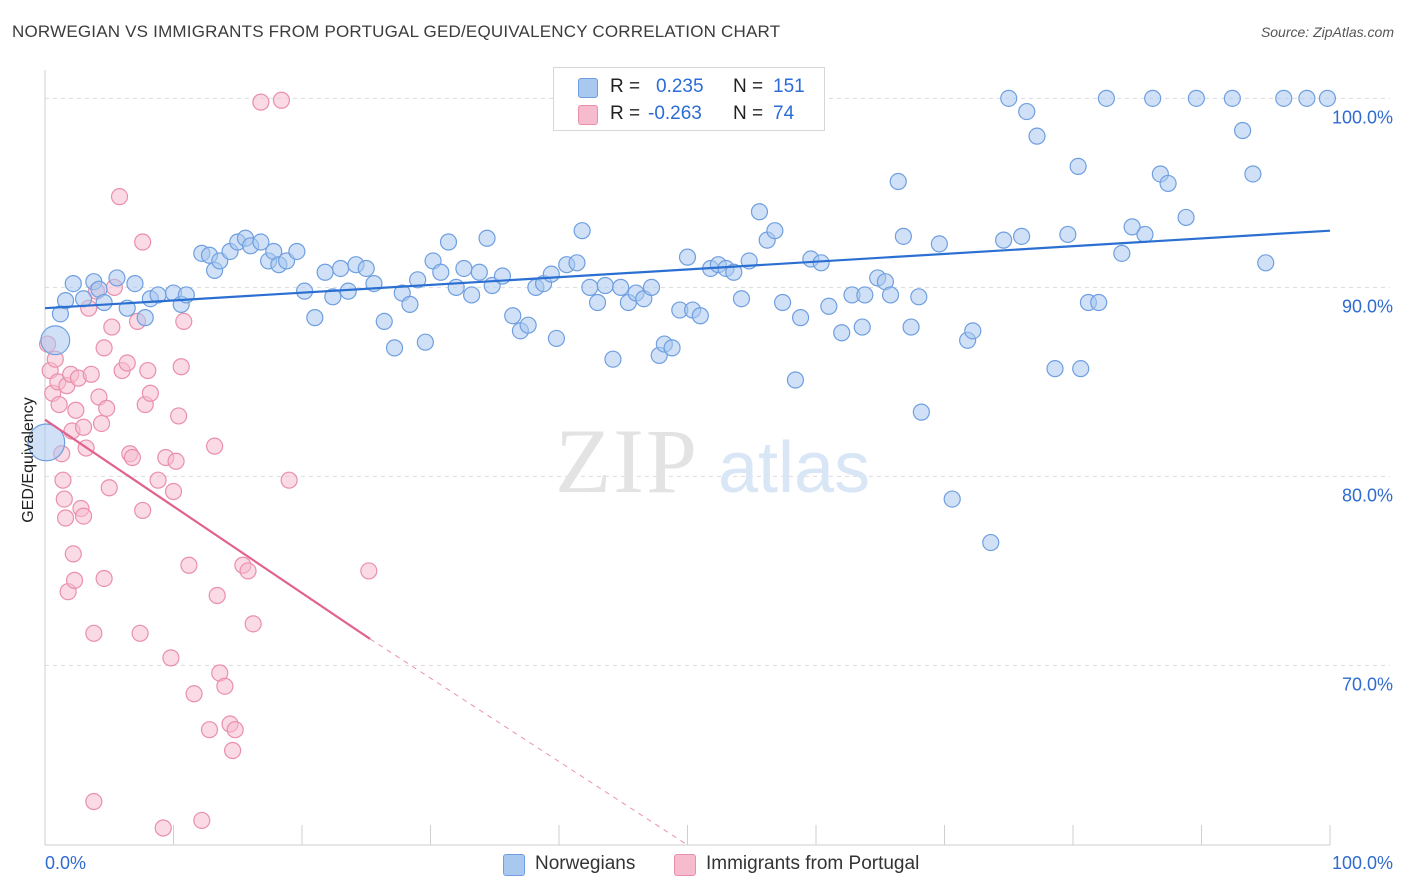 This screenshot has width=1406, height=892. I want to click on x-tick-label-max: 100.0%, so click(1362, 863).